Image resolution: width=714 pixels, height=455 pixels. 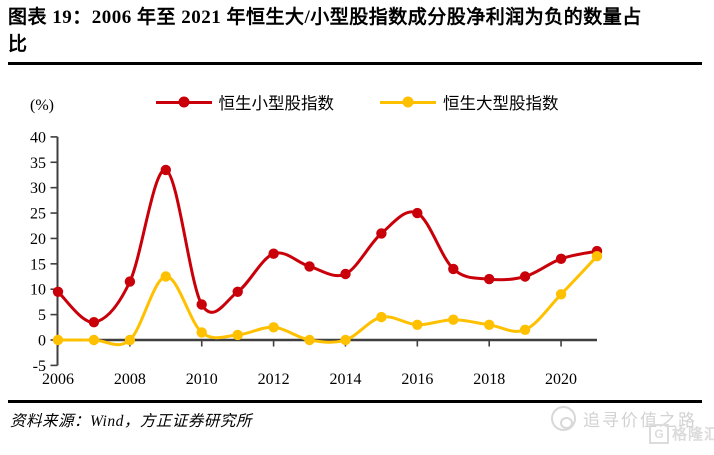 What do you see at coordinates (38, 163) in the screenshot?
I see `y-tick-label: 35` at bounding box center [38, 163].